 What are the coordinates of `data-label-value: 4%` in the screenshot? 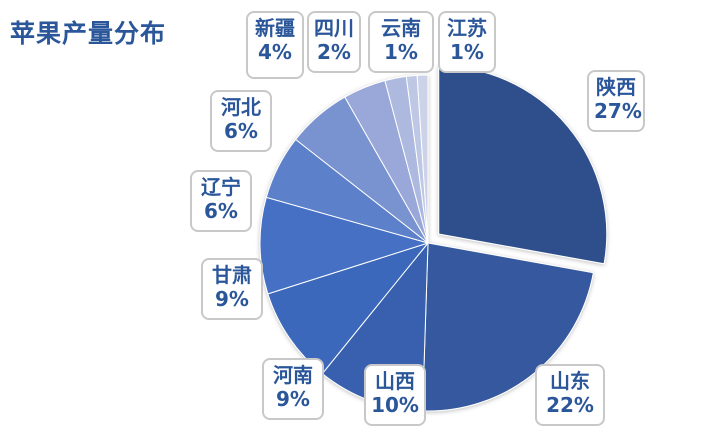 It's located at (275, 52).